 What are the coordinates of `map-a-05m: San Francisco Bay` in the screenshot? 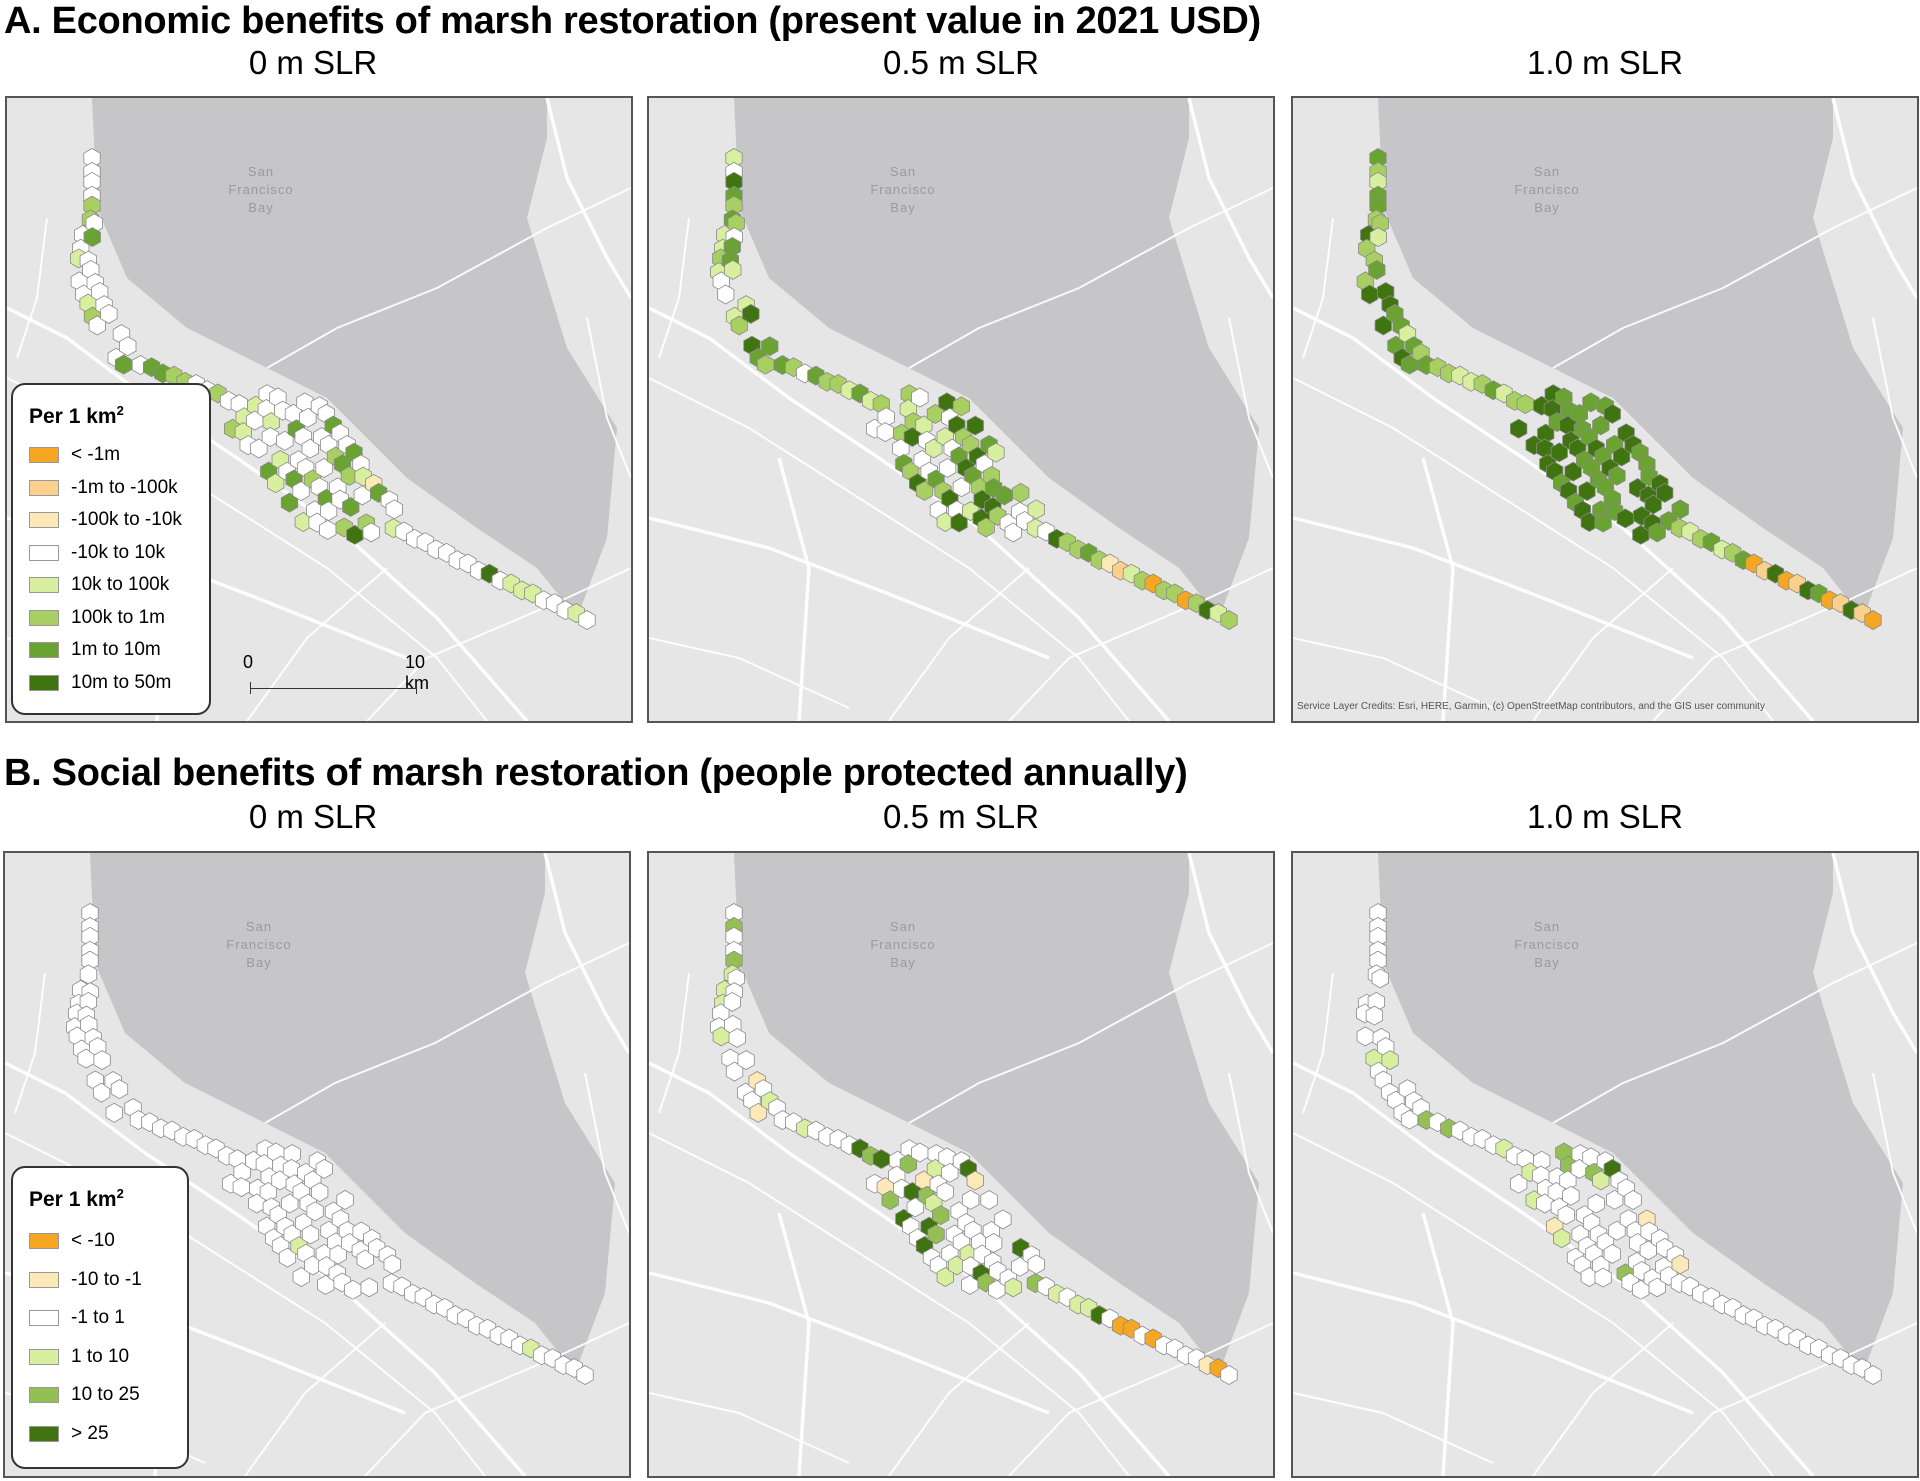 It's located at (961, 409).